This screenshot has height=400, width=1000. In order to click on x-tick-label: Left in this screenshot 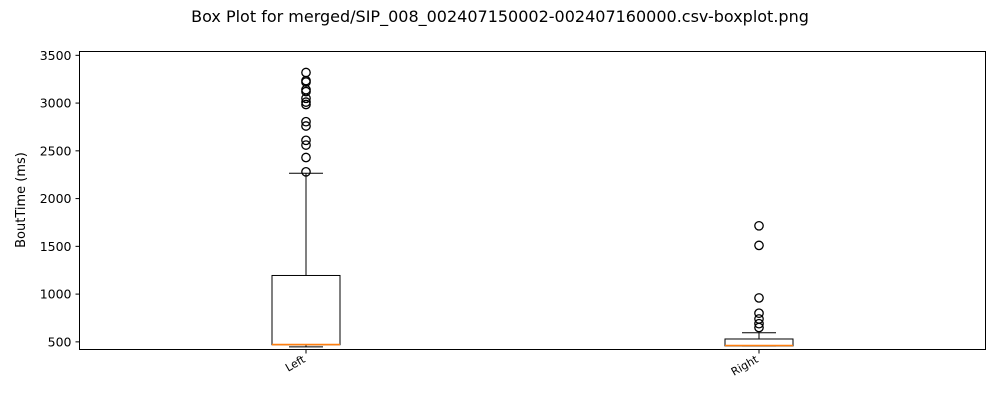, I will do `click(295, 364)`.